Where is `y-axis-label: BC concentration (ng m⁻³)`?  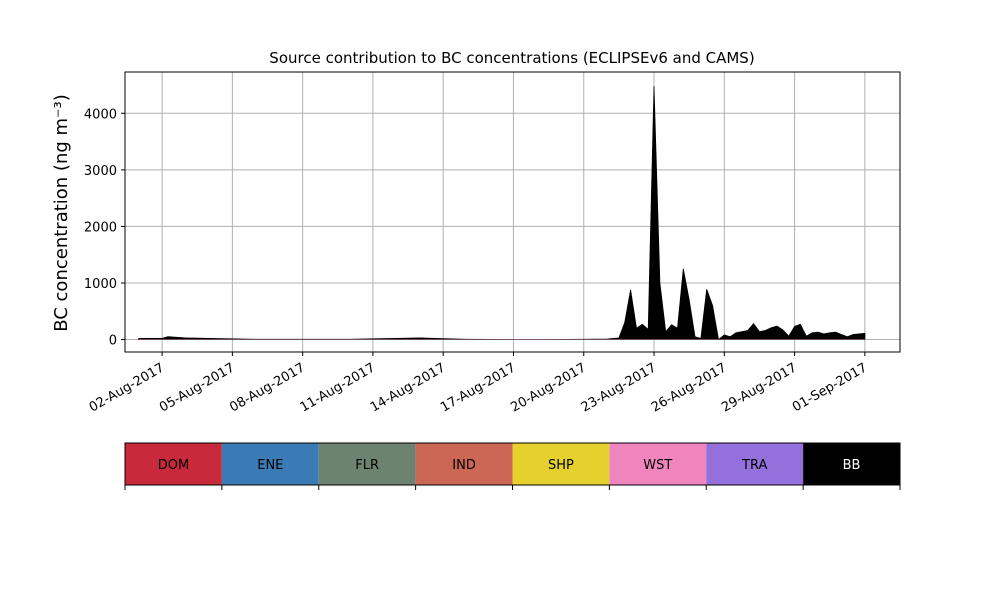 y-axis-label: BC concentration (ng m⁻³) is located at coordinates (61, 213).